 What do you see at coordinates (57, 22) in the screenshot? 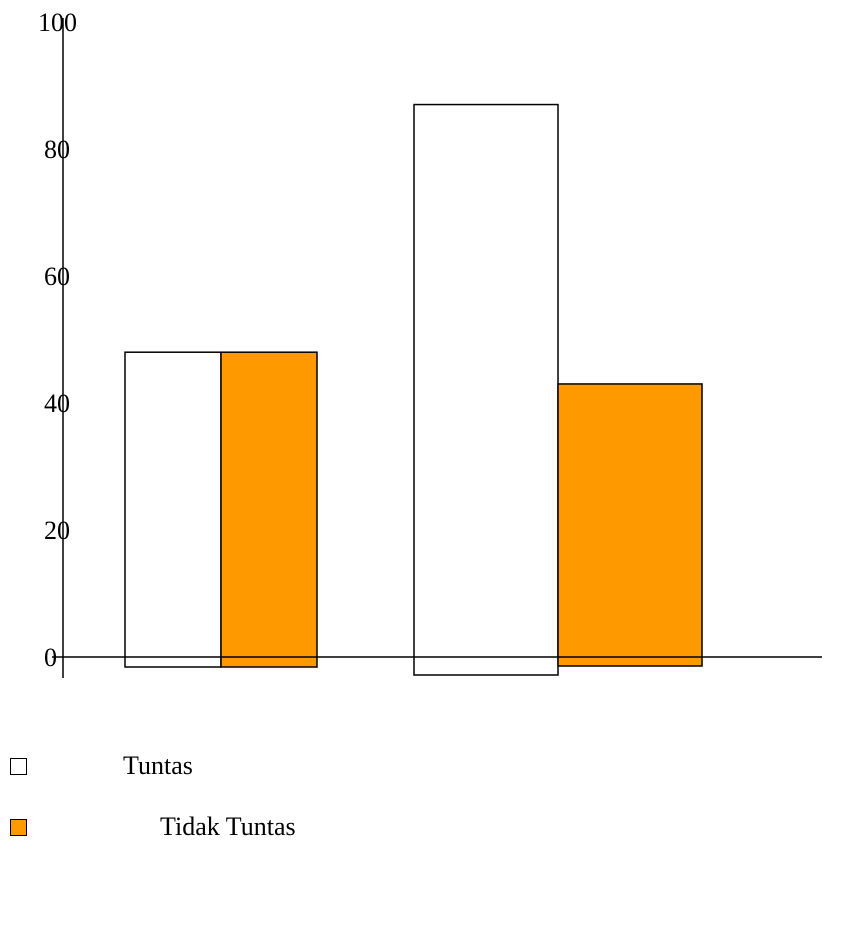
I see `y-tick-label: 100` at bounding box center [57, 22].